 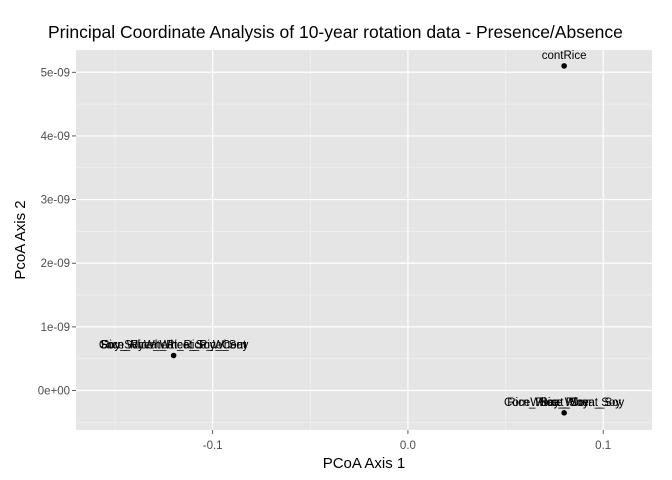 I want to click on y-tick-label: 5e-09, so click(x=55, y=73).